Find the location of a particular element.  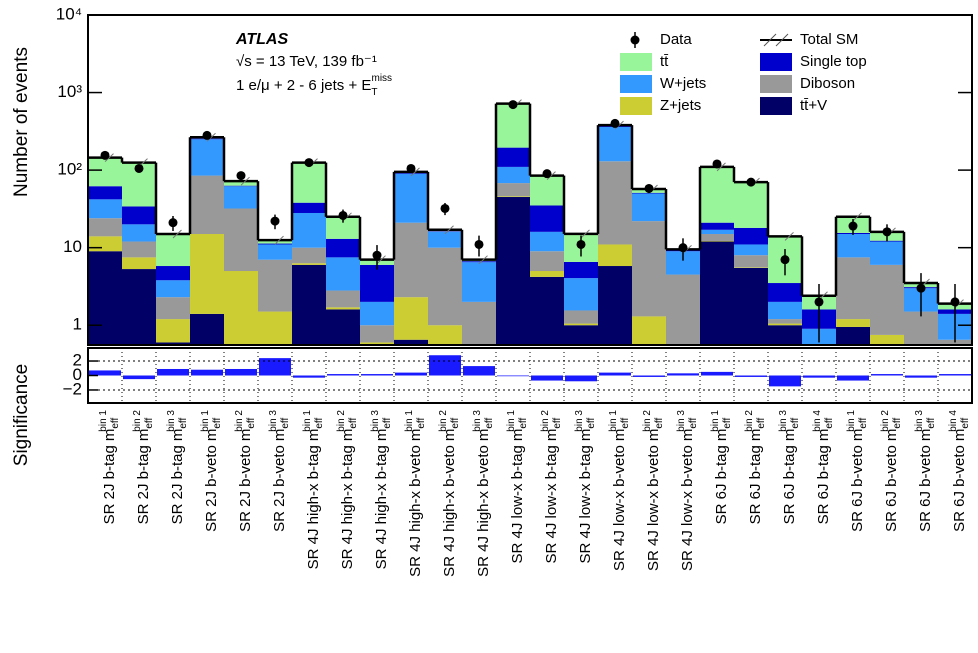

y-tick-label: 10 is located at coordinates (72, 246).